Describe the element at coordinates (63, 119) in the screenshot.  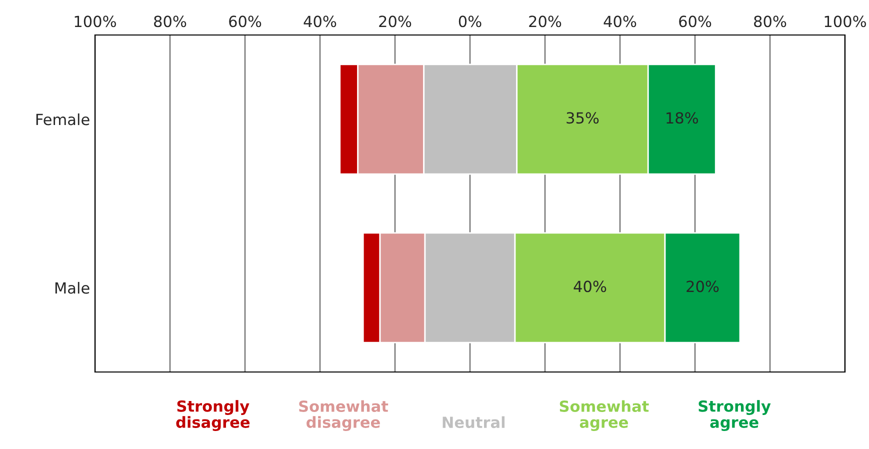
I see `y-tick-label: Female` at that location.